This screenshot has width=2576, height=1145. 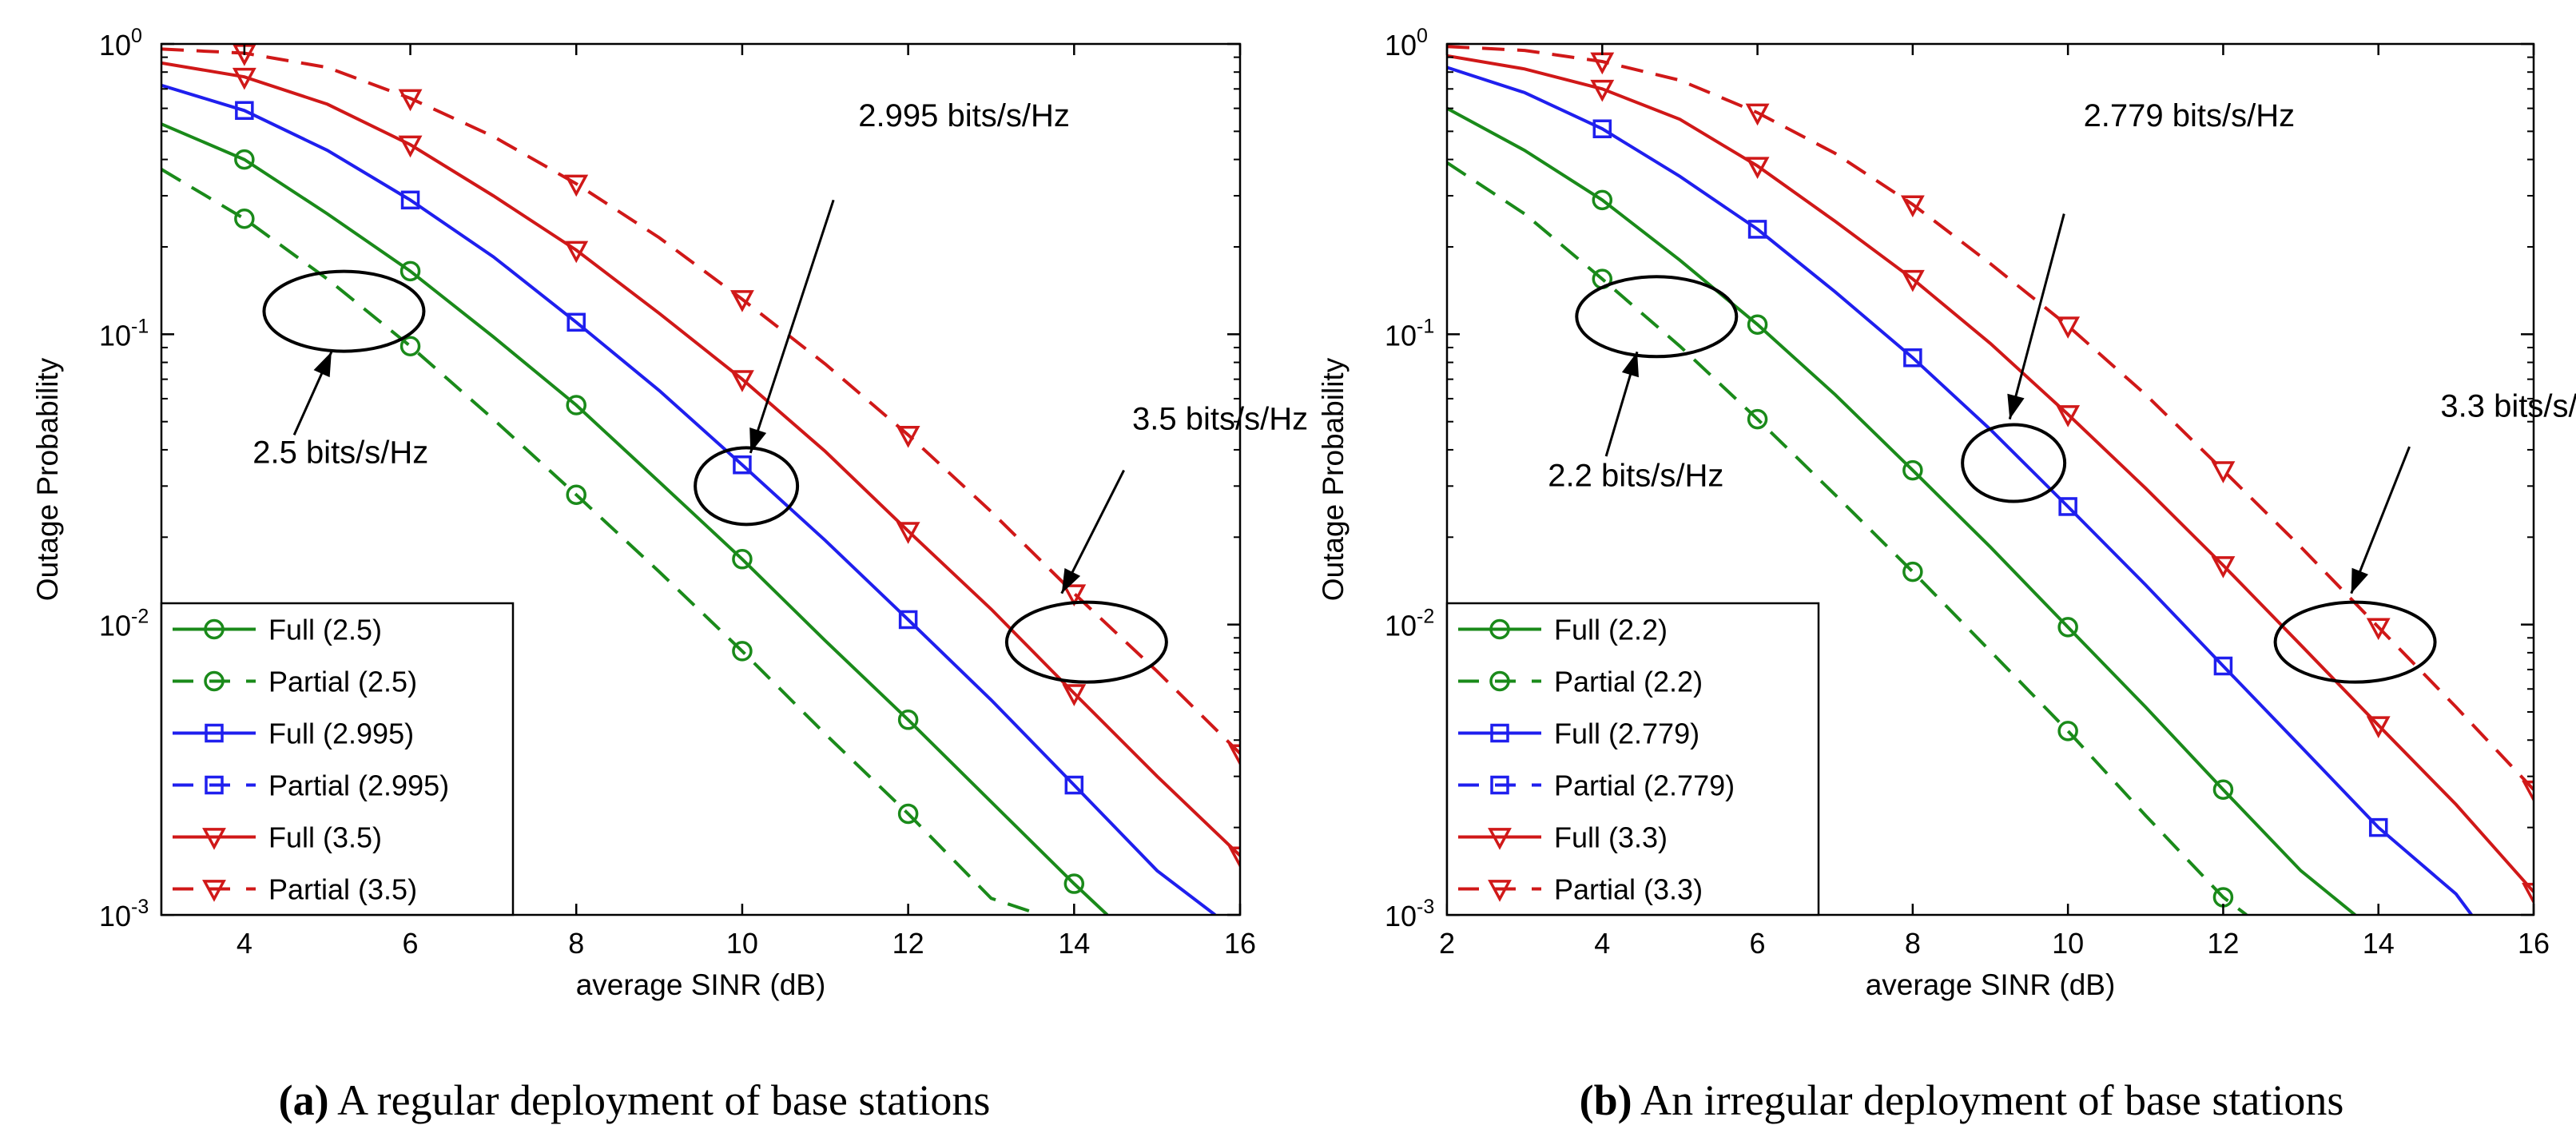 I want to click on legend-label-1: Partial (2.2), so click(x=1628, y=682).